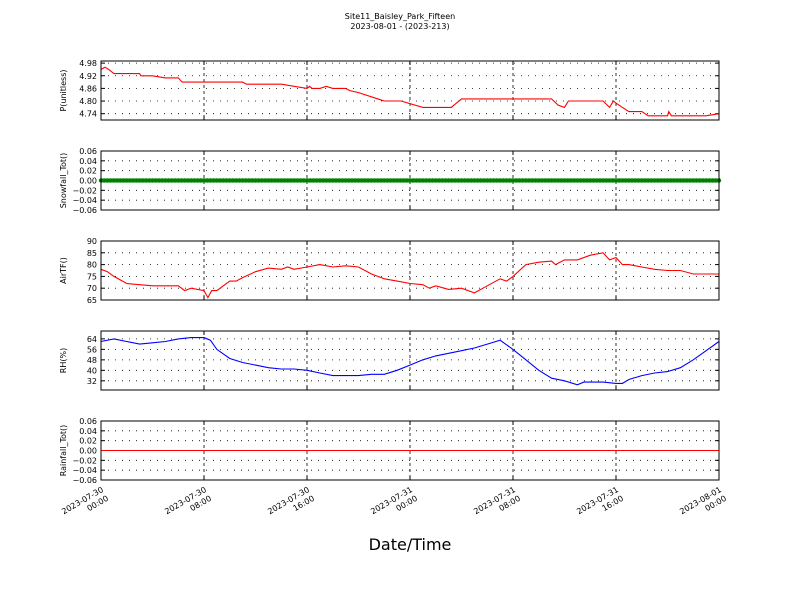 Image resolution: width=800 pixels, height=600 pixels. Describe the element at coordinates (88, 114) in the screenshot. I see `y-tick-label: 4.74` at that location.